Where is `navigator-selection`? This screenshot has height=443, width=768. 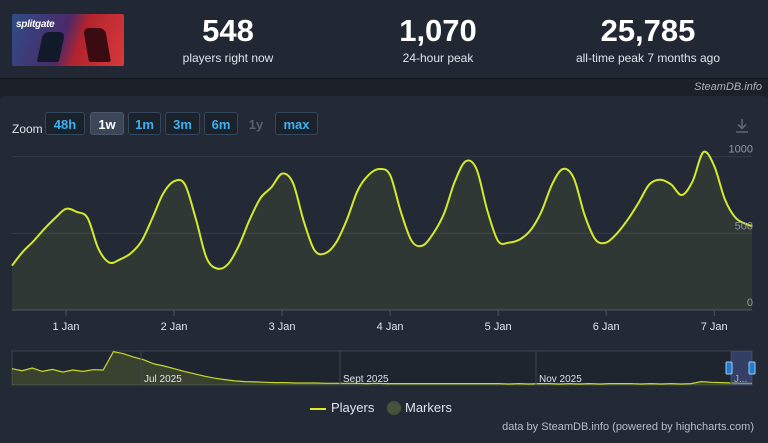 navigator-selection is located at coordinates (741, 368).